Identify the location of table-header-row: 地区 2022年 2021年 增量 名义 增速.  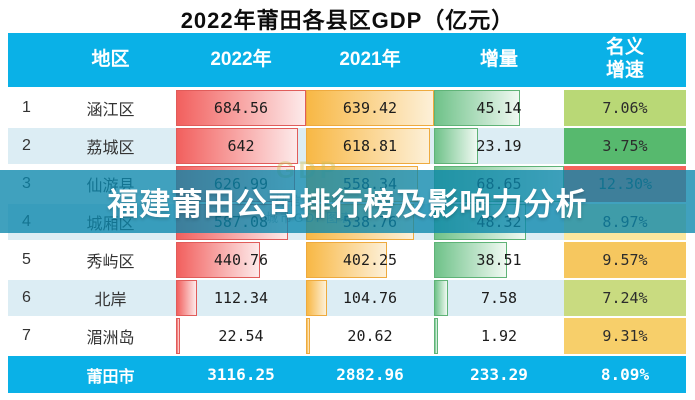
(347, 60).